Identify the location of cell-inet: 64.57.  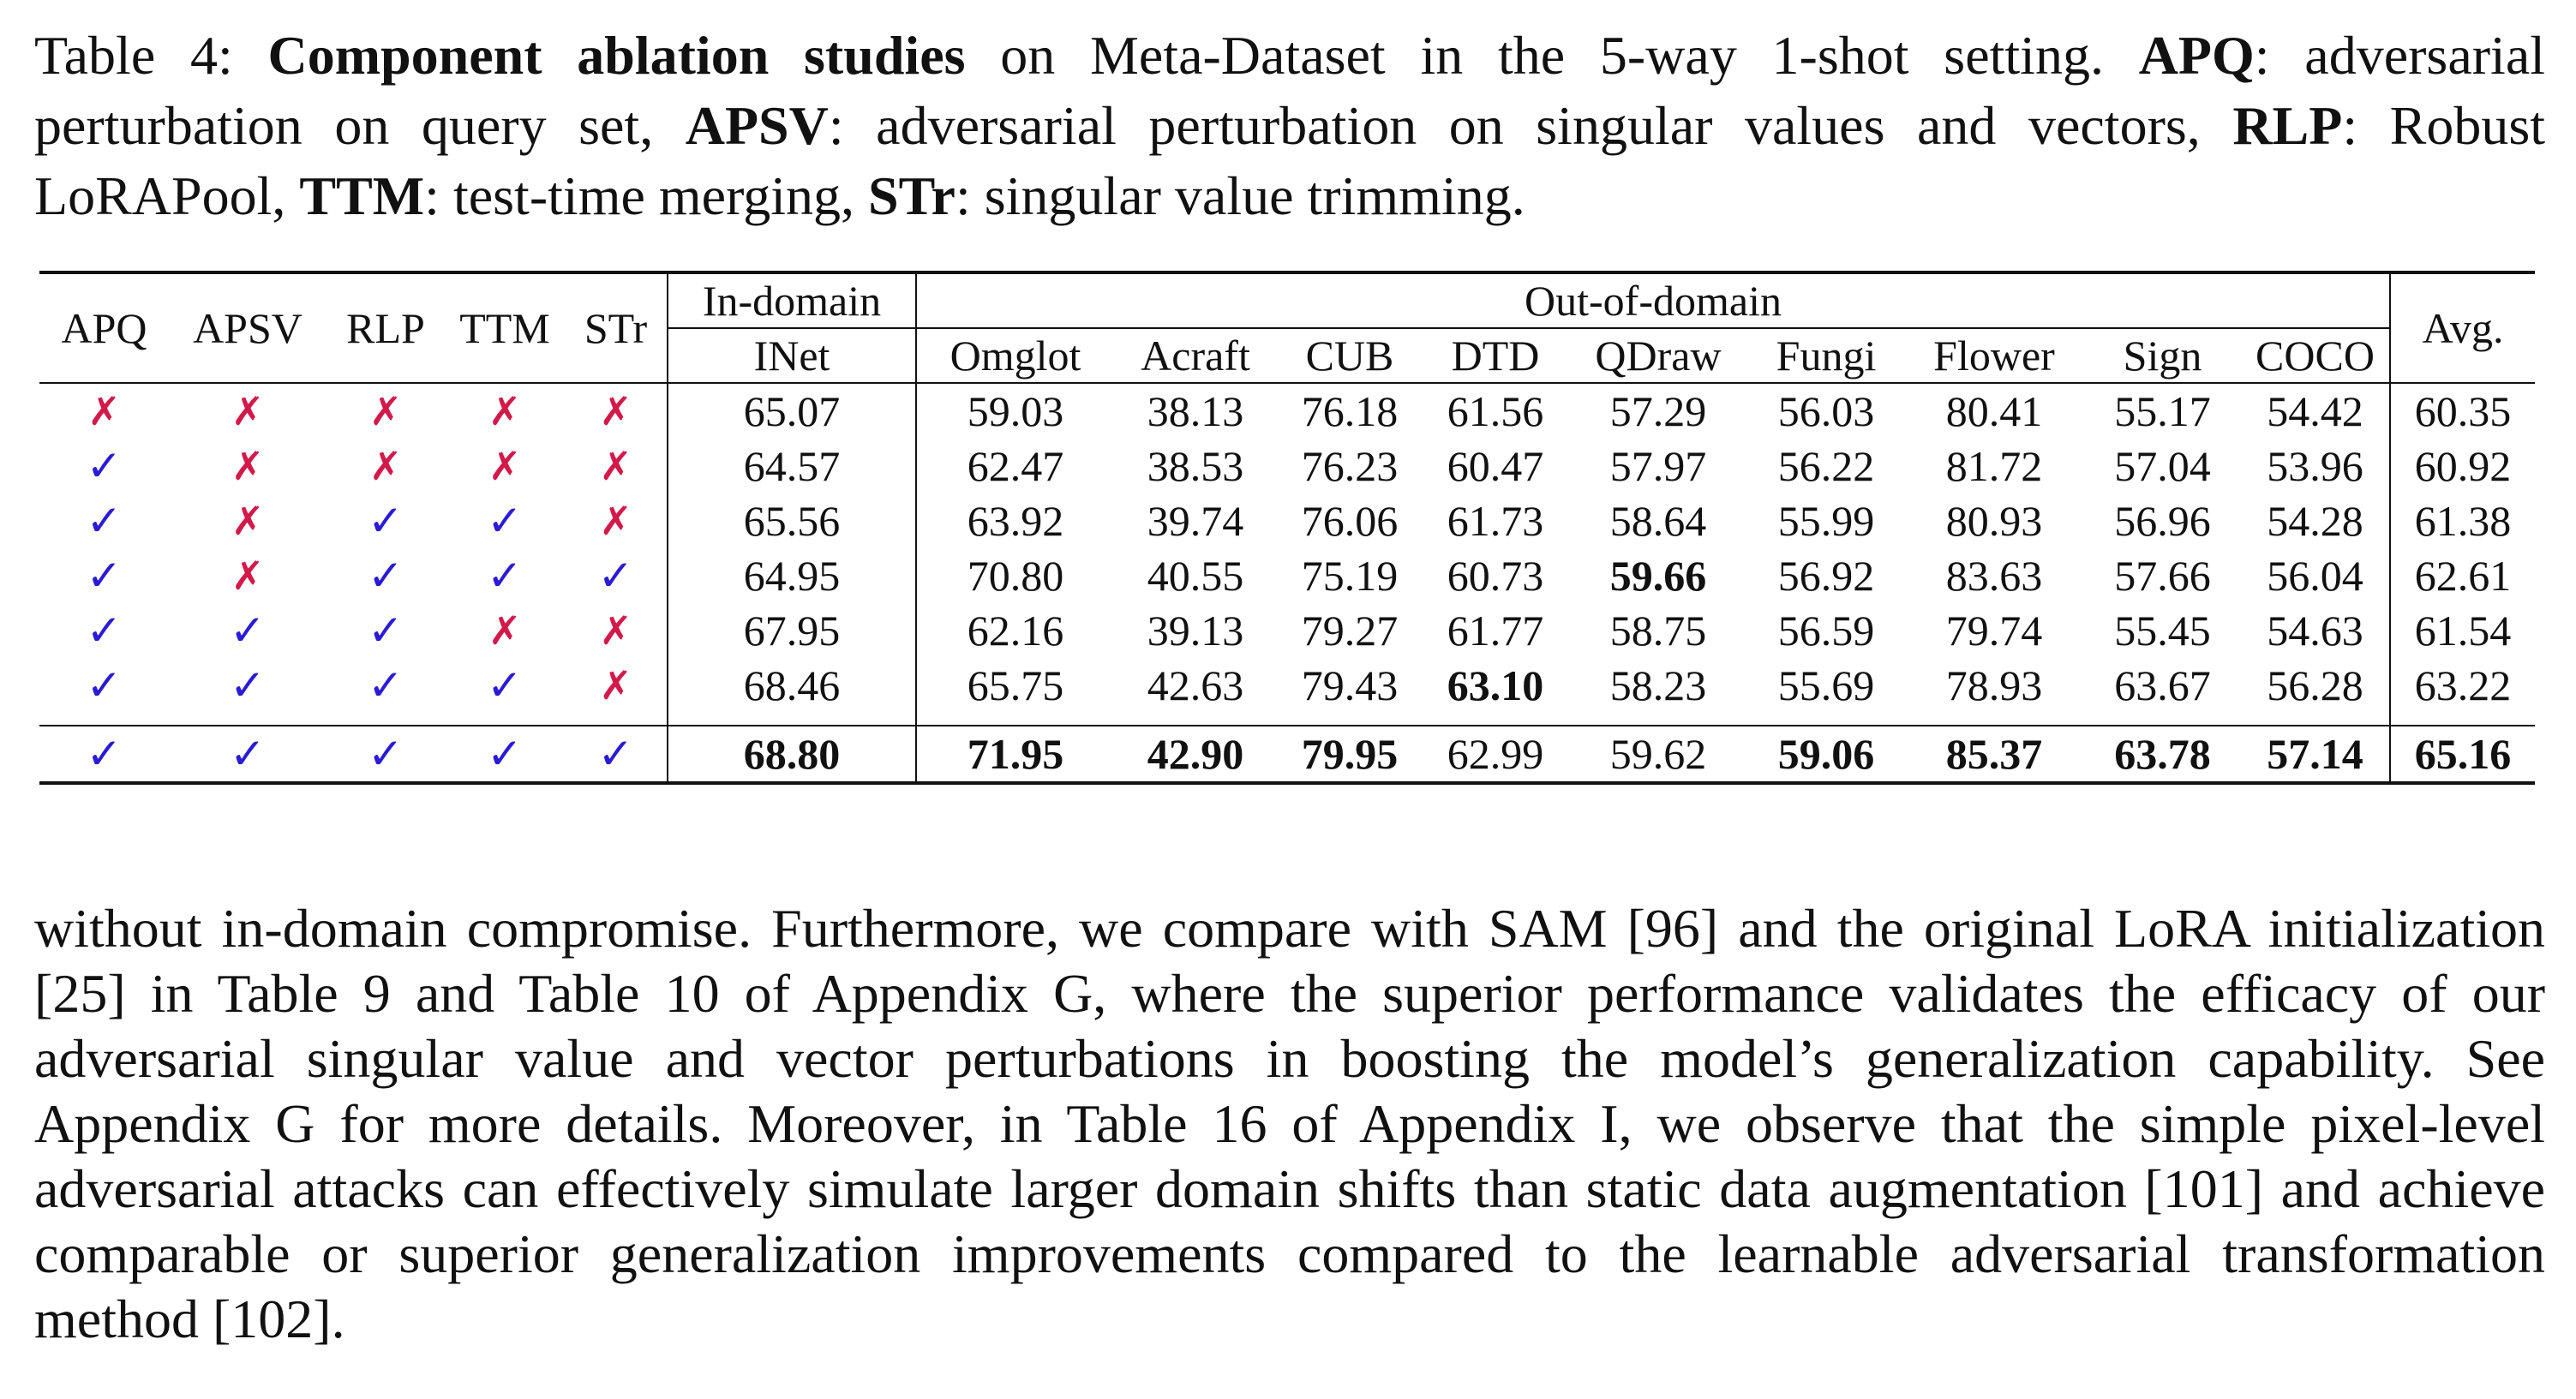
(791, 466).